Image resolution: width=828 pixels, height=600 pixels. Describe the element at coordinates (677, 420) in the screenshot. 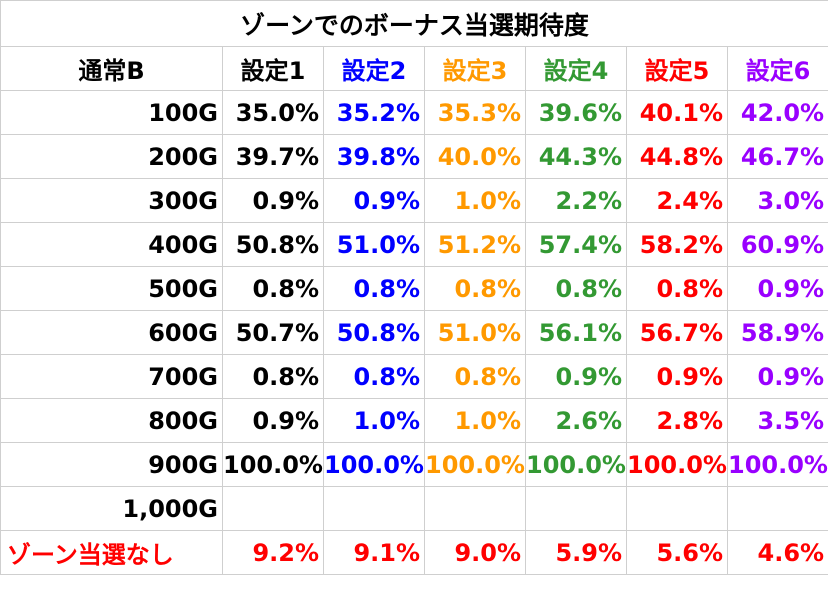

I see `value-cell: 2.8%` at that location.